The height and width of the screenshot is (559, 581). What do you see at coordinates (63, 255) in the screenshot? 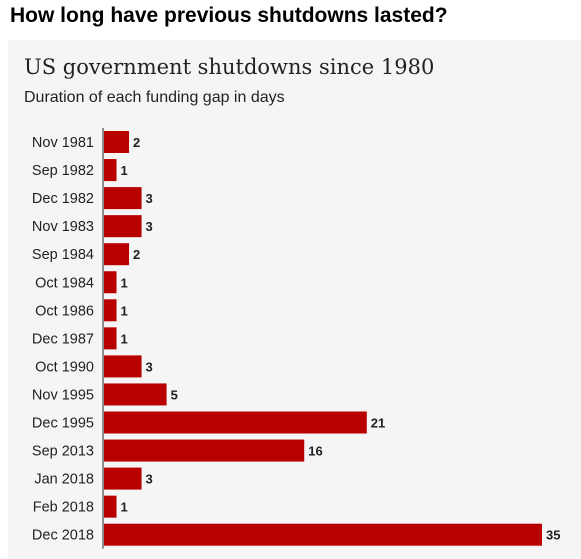
I see `category-label: Sep 1984` at bounding box center [63, 255].